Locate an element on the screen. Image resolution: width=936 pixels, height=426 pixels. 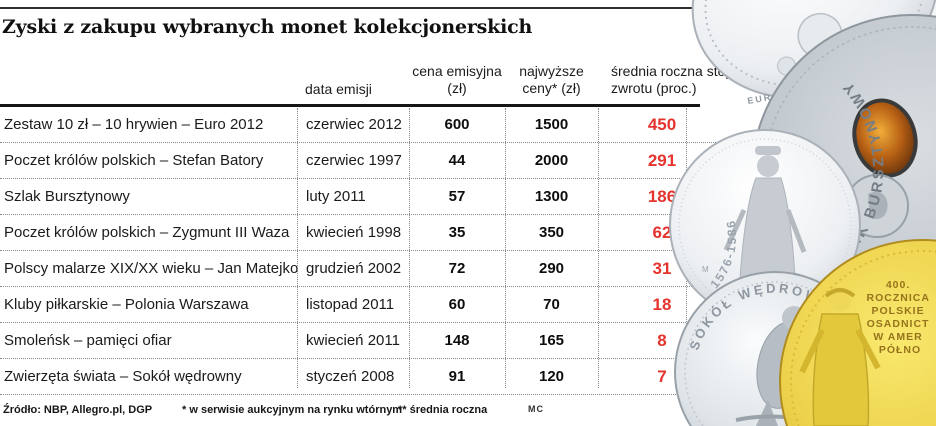
column-header-issue-price: cena emisyjna (zł) is located at coordinates (457, 79).